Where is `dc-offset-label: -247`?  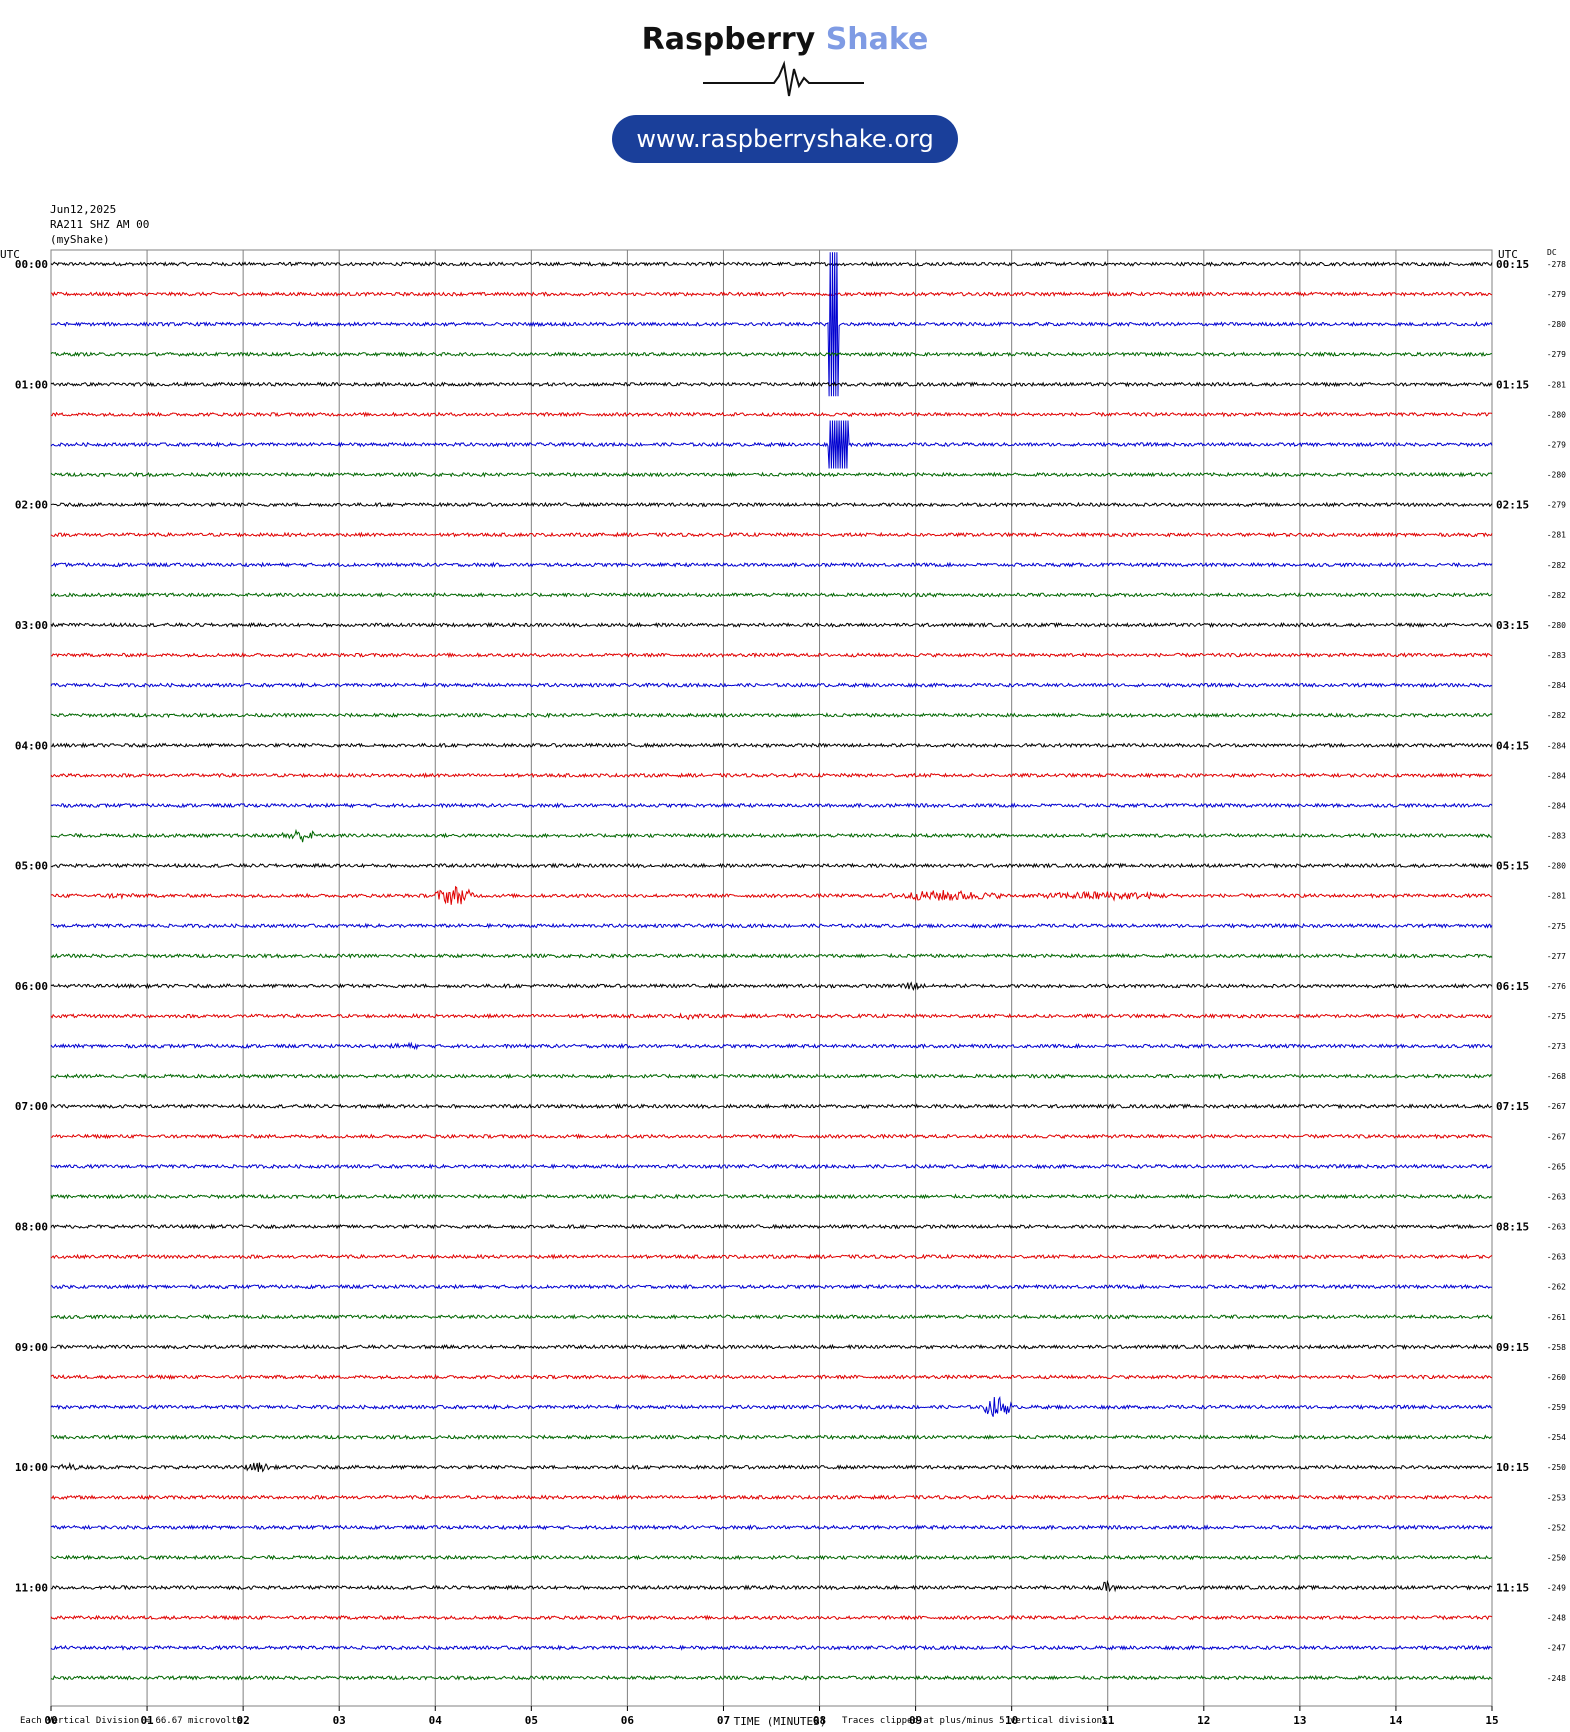 dc-offset-label: -247 is located at coordinates (1556, 1648).